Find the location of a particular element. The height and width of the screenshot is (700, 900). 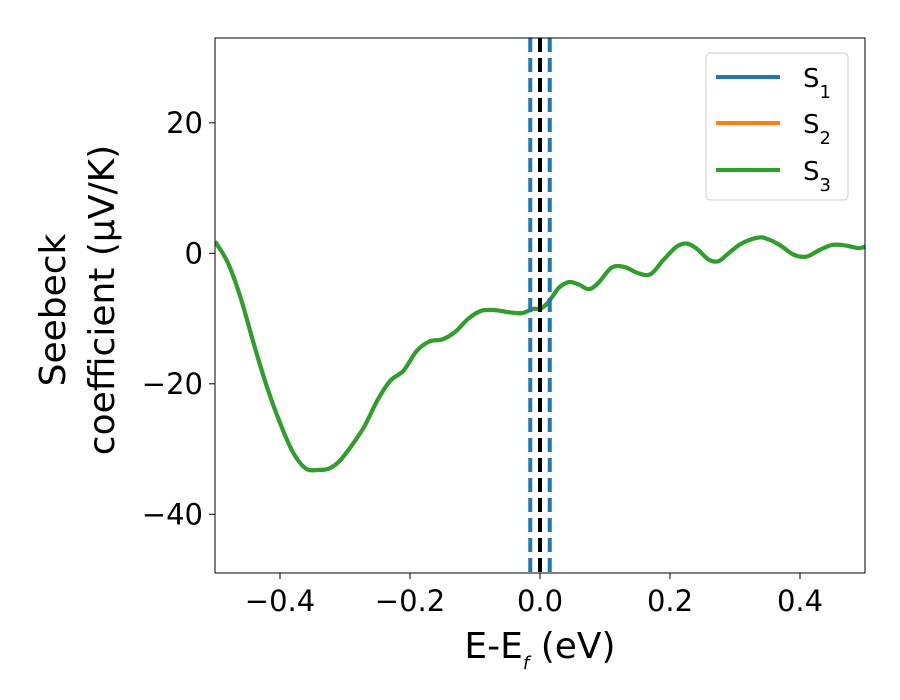

legend-label-s3: S3 is located at coordinates (817, 176).